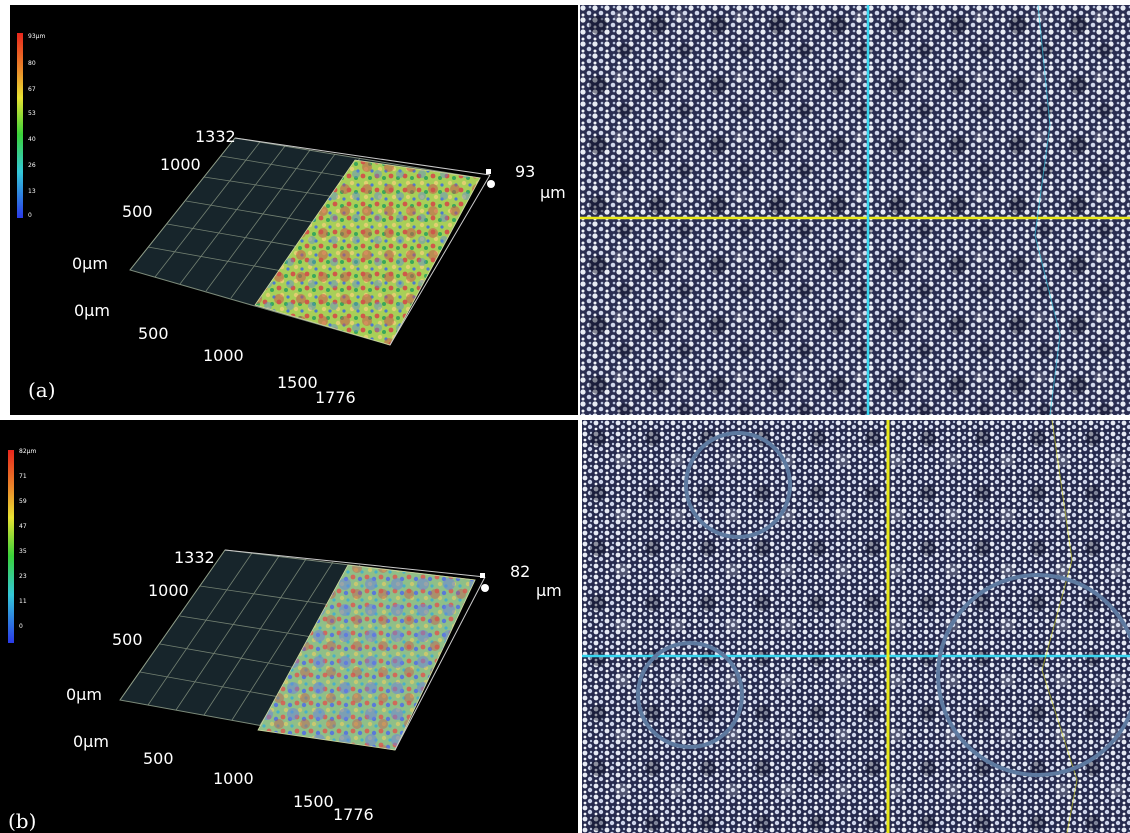 This screenshot has width=1130, height=833. I want to click on row-divider, so click(565, 417).